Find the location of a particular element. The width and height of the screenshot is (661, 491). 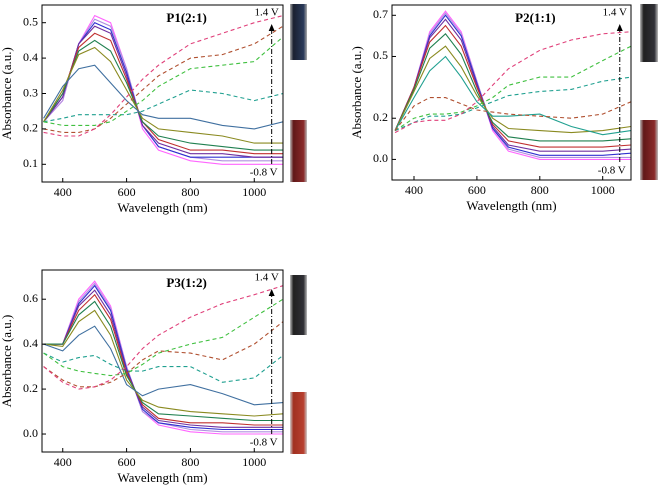

panel-title: P1(2:1) is located at coordinates (186, 17).